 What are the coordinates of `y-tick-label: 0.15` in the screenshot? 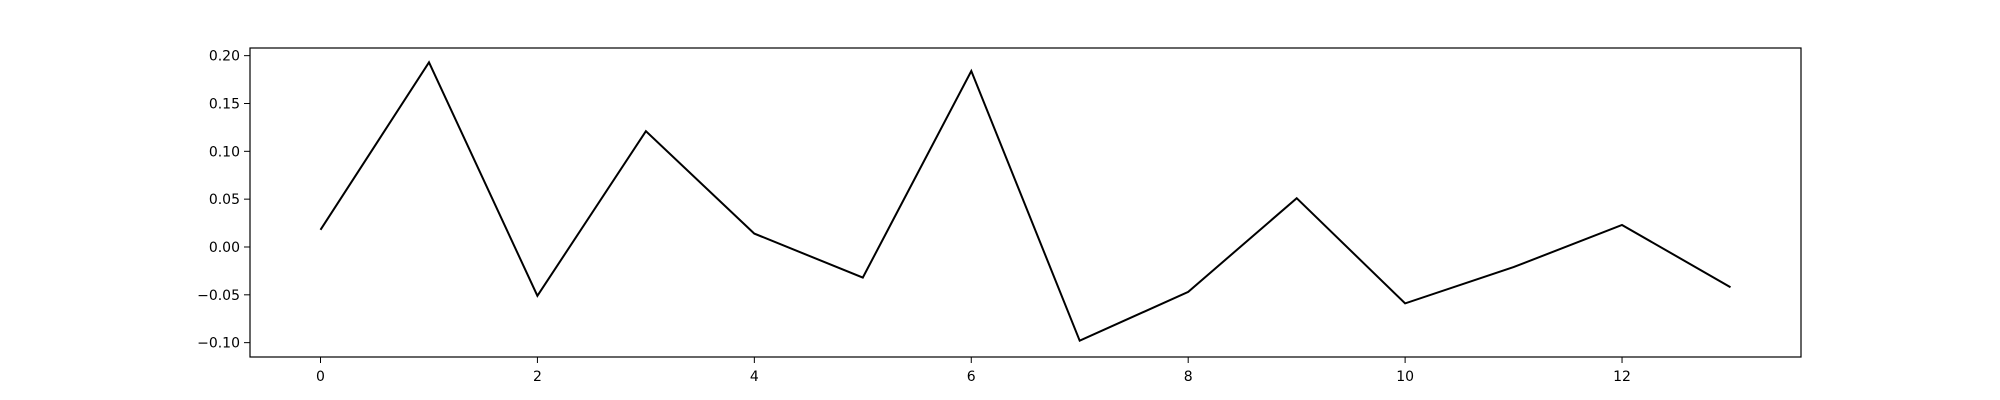 It's located at (224, 104).